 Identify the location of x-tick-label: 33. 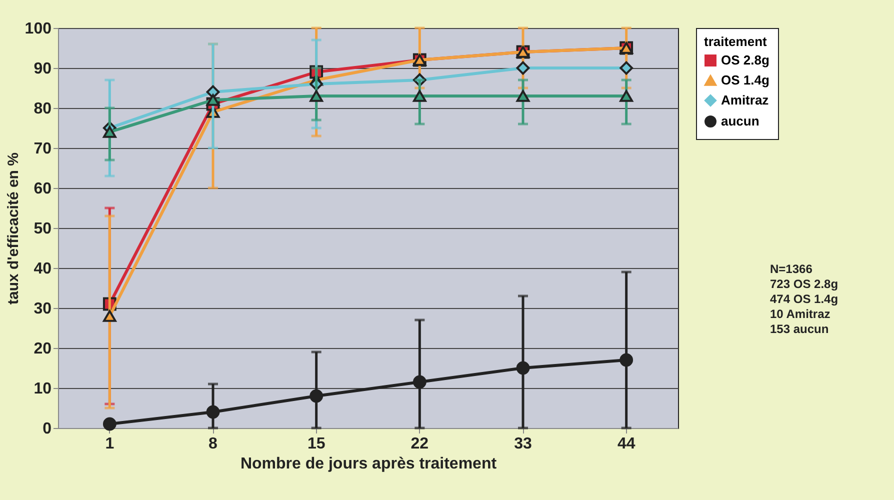
(523, 444).